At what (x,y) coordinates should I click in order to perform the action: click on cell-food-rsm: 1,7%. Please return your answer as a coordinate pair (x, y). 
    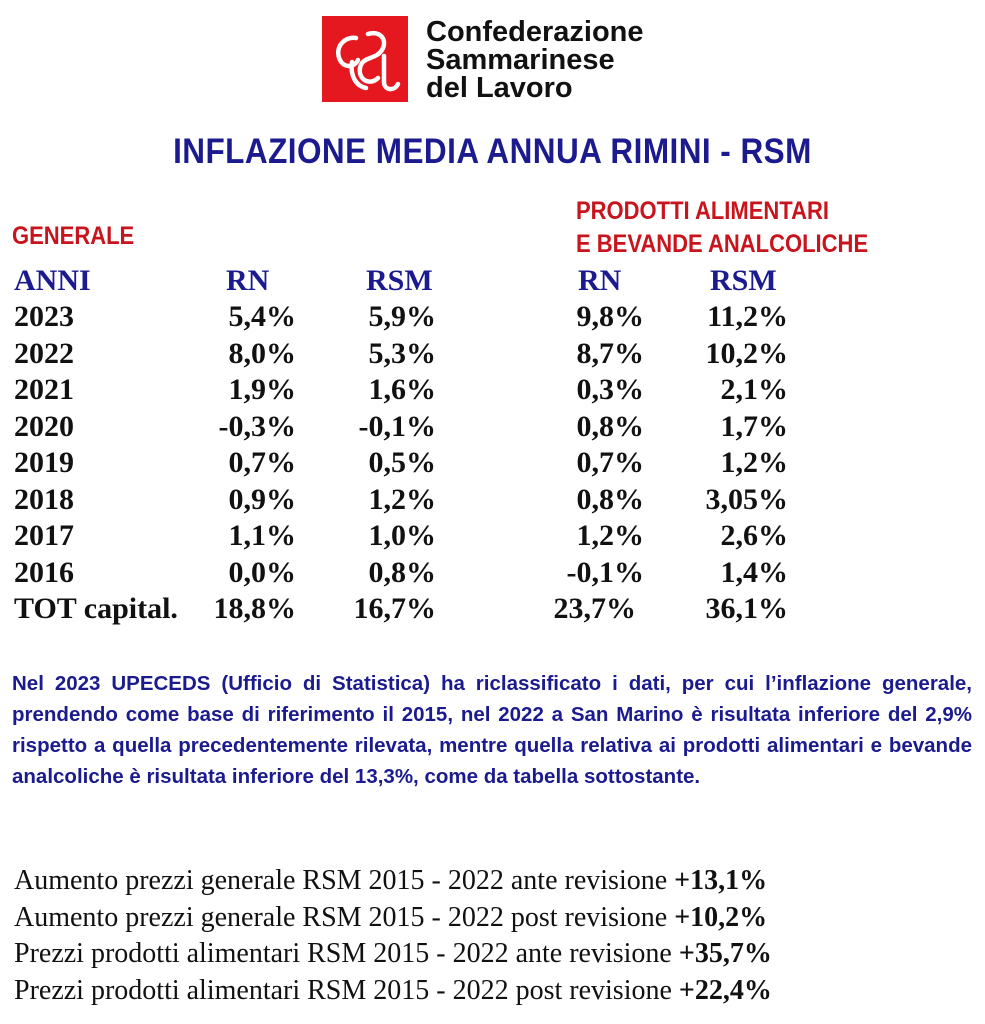
    Looking at the image, I should click on (754, 426).